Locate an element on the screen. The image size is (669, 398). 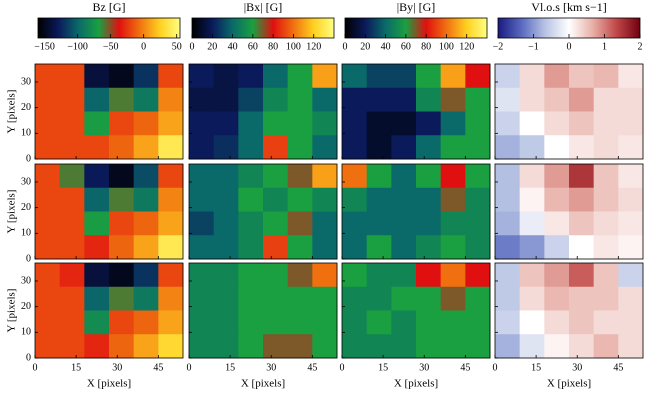
colorbar-tick-label: −150 is located at coordinates (44, 46).